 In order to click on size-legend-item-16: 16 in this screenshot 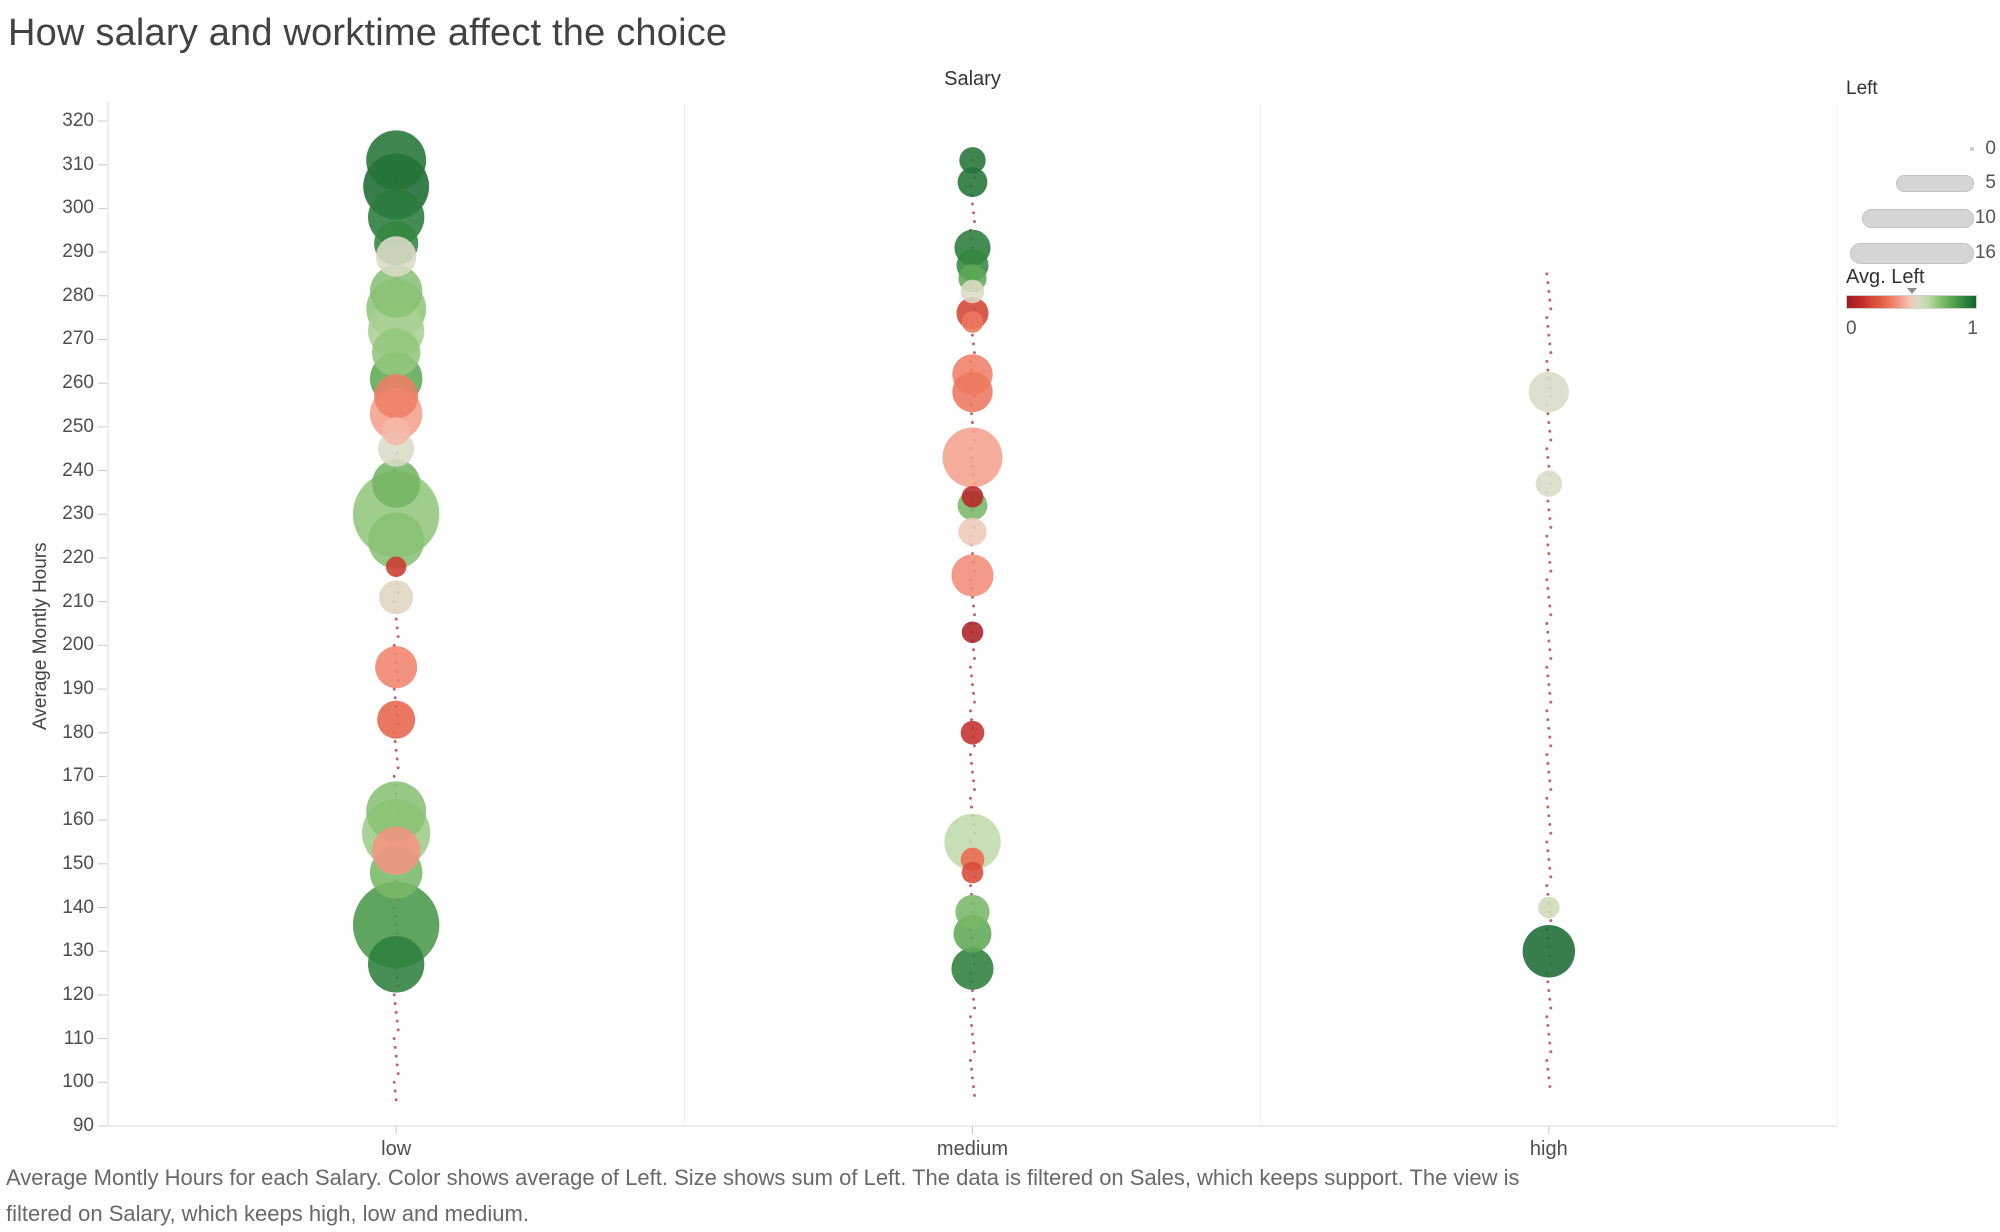, I will do `click(1922, 253)`.